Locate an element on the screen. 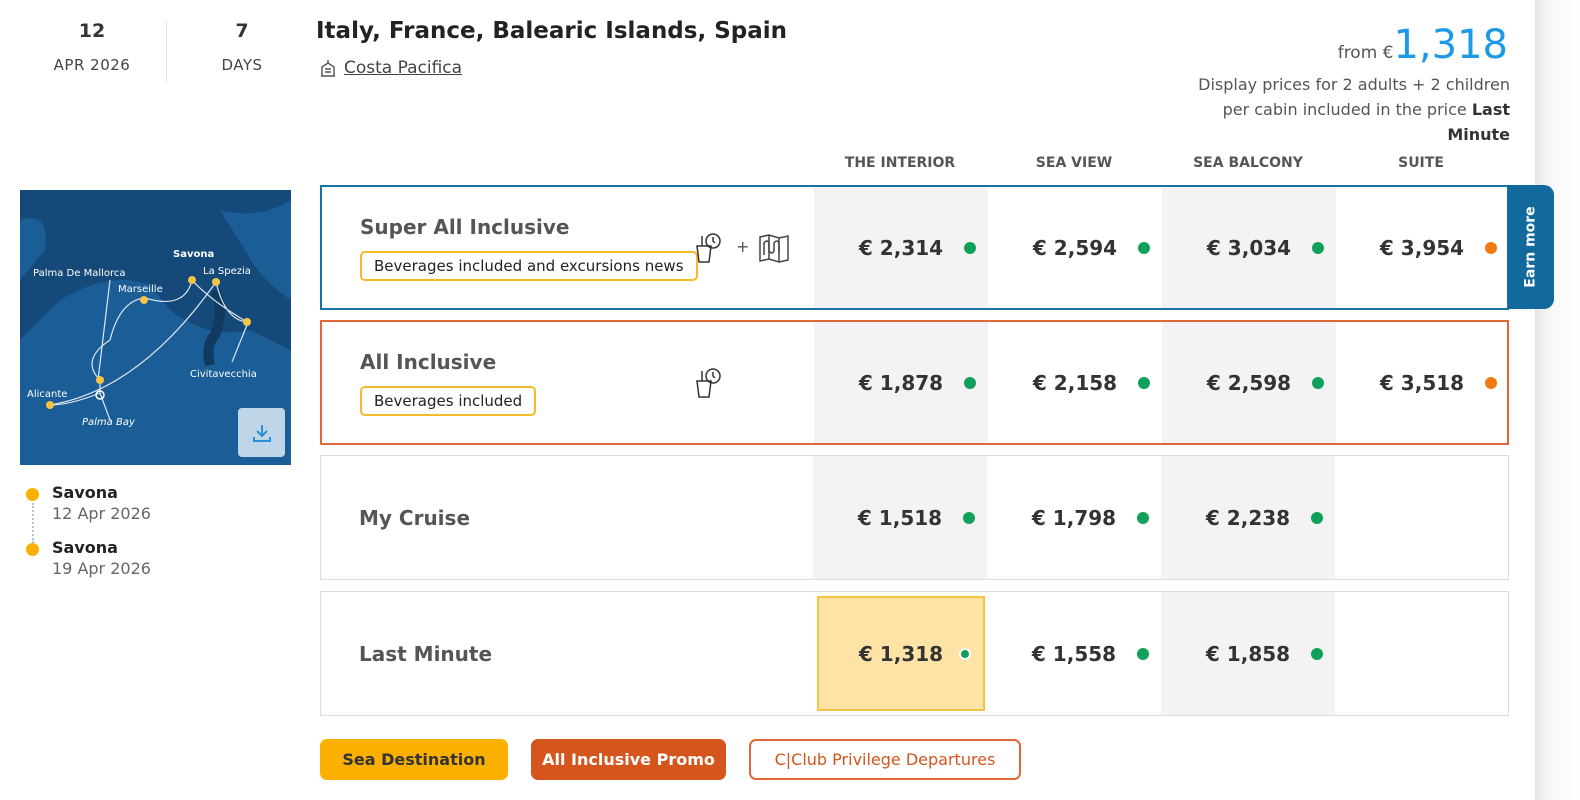 The height and width of the screenshot is (800, 1580). month-year: APR 2026 is located at coordinates (92, 65).